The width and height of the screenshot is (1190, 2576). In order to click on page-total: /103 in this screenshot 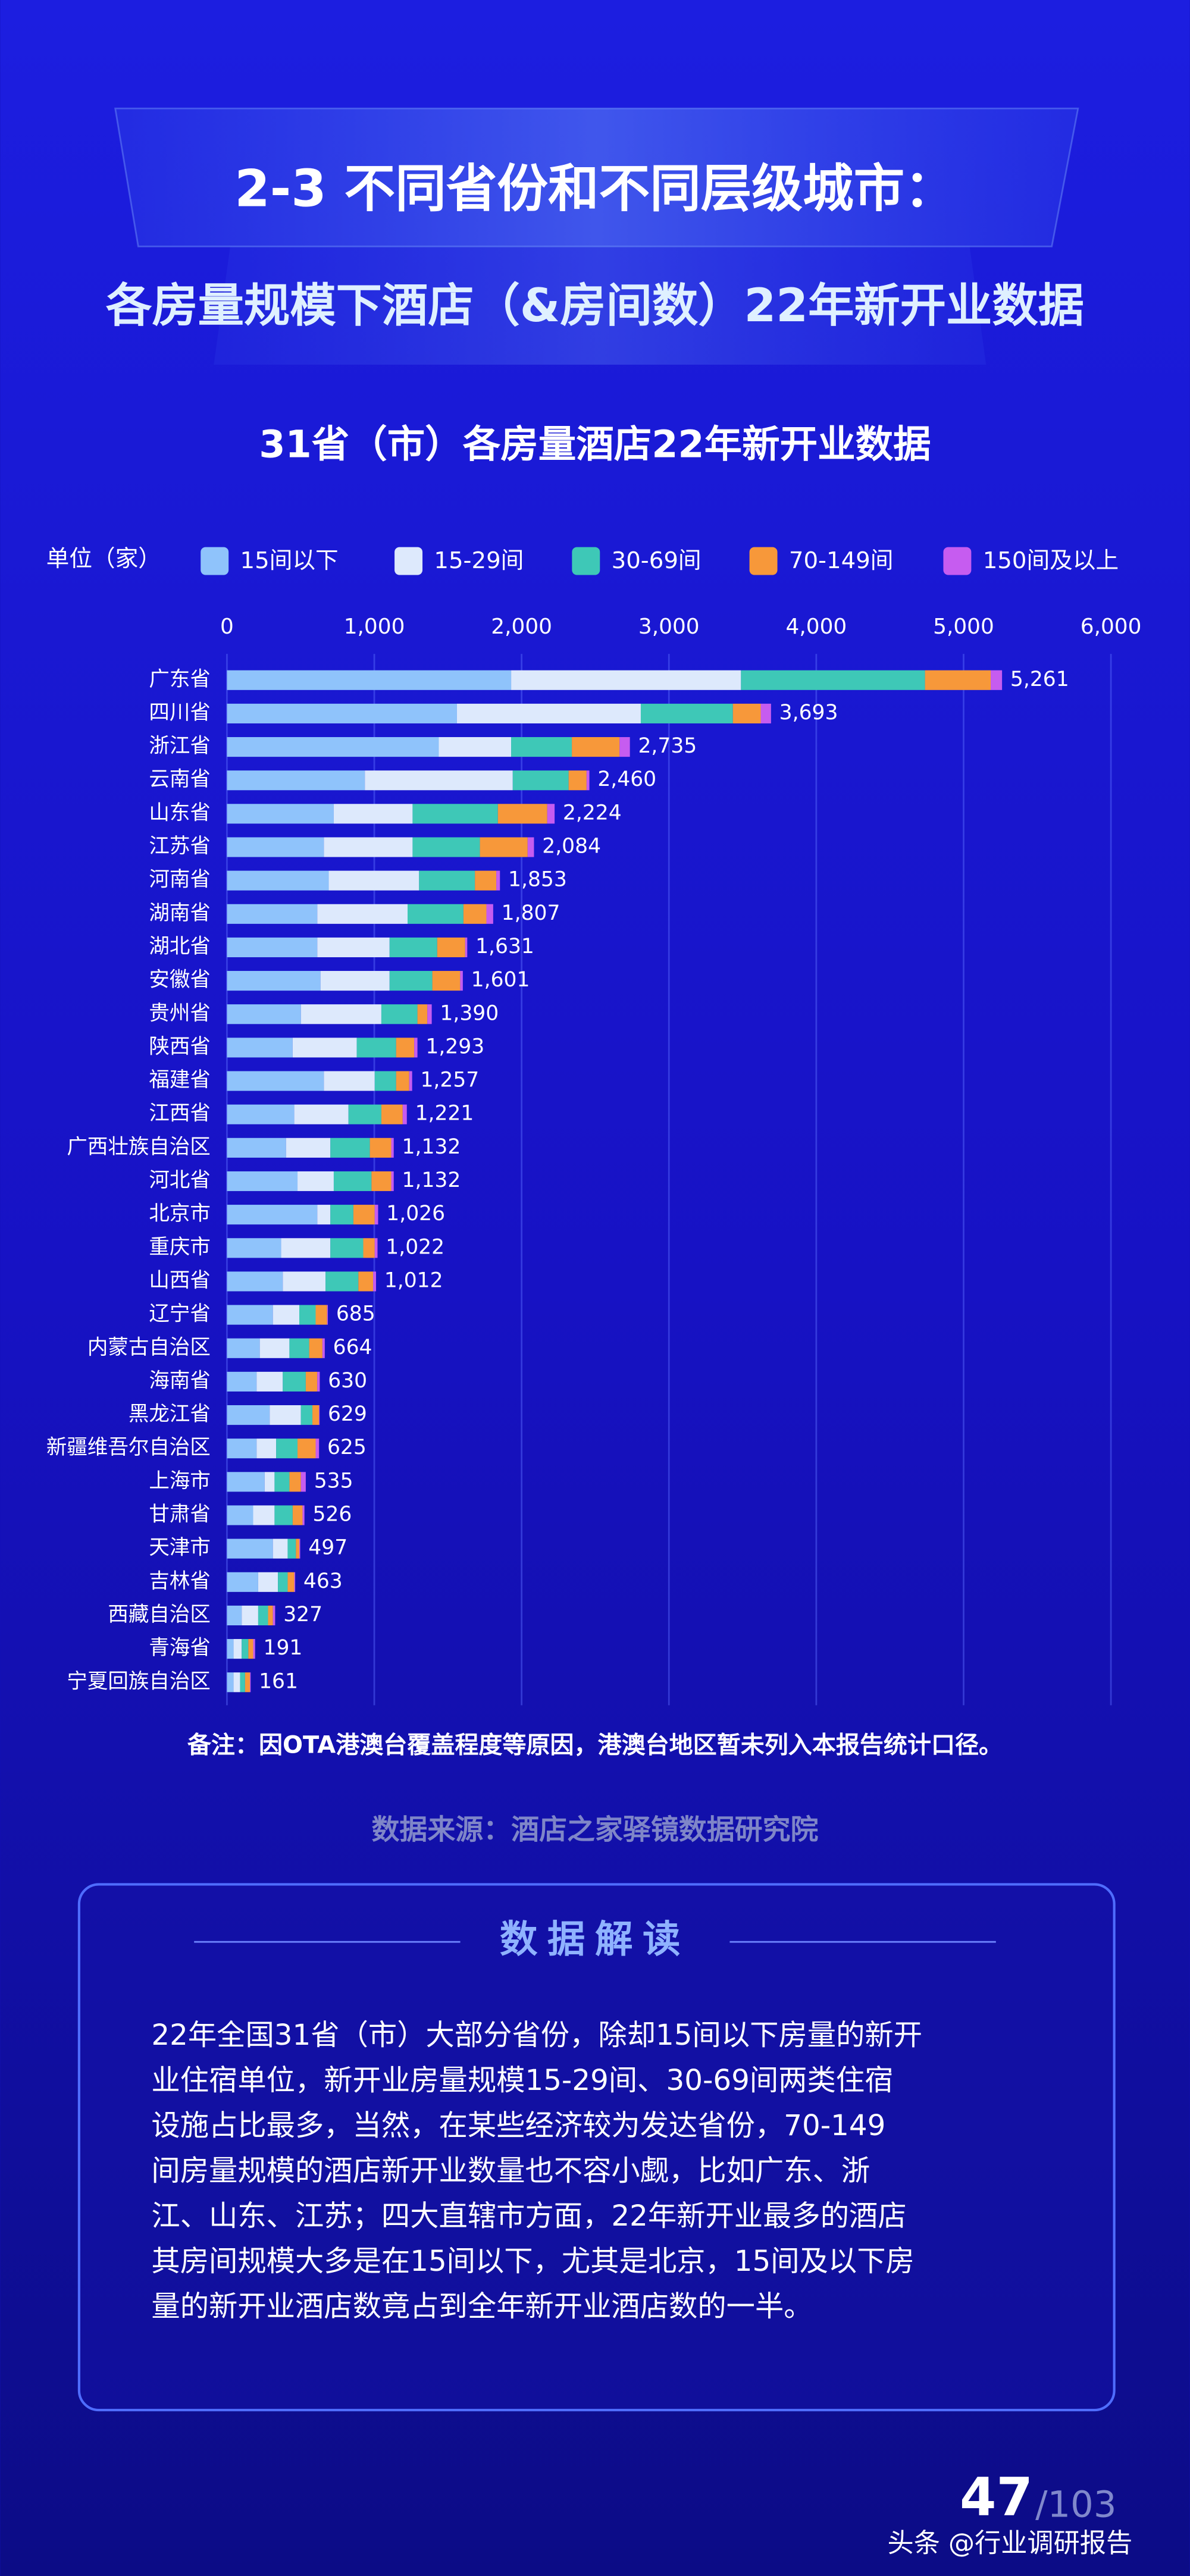, I will do `click(1075, 2505)`.